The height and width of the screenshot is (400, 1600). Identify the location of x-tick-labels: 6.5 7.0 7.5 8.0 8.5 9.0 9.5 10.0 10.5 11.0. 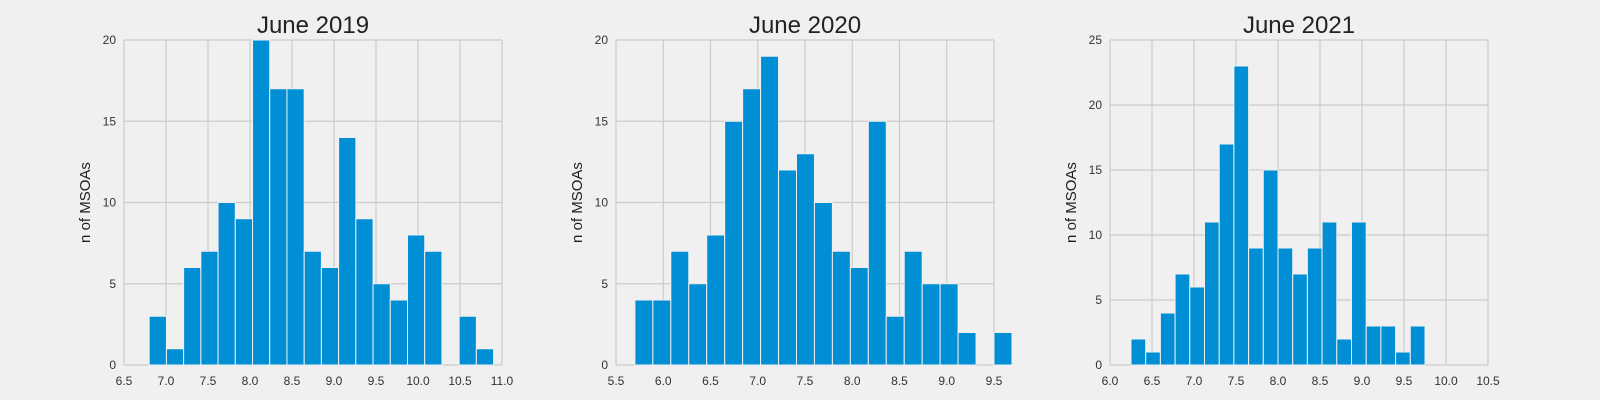
(315, 381).